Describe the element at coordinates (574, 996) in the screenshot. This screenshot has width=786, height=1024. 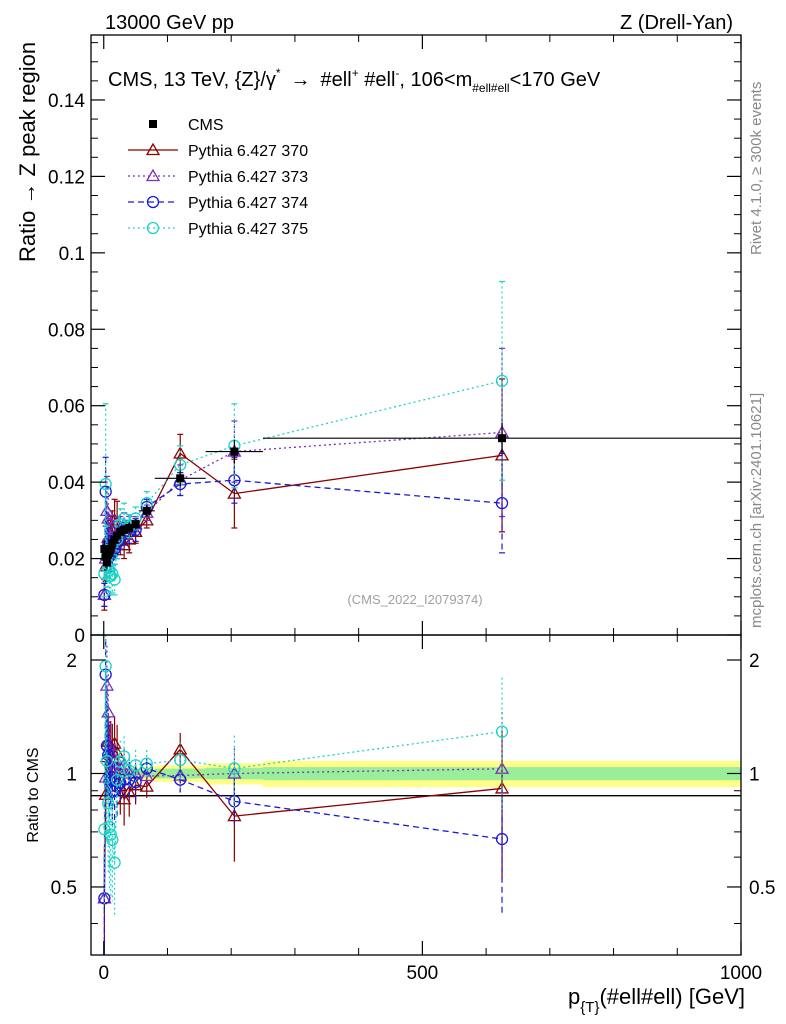
I see `x-label-part: p` at that location.